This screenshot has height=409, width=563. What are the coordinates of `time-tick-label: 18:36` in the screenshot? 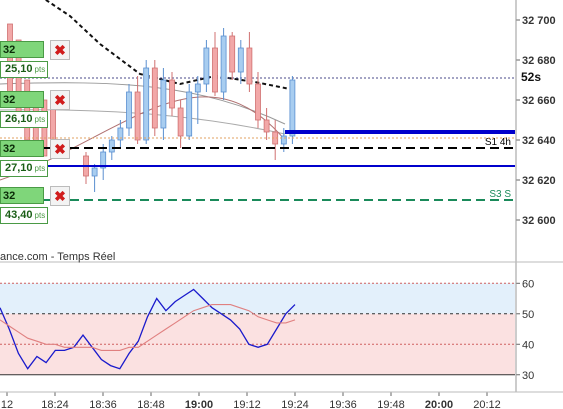 It's located at (103, 404).